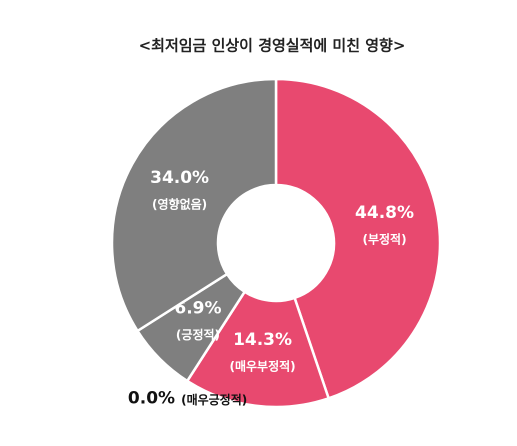 The width and height of the screenshot is (517, 446). I want to click on value-label: 0.0%, so click(151, 398).